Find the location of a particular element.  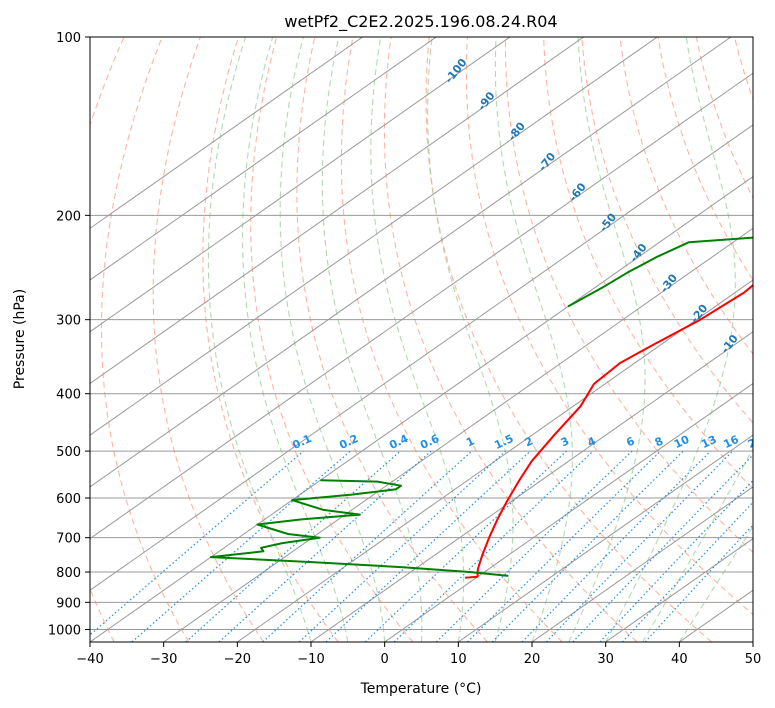

y-tick-label: 500 is located at coordinates (68, 452).